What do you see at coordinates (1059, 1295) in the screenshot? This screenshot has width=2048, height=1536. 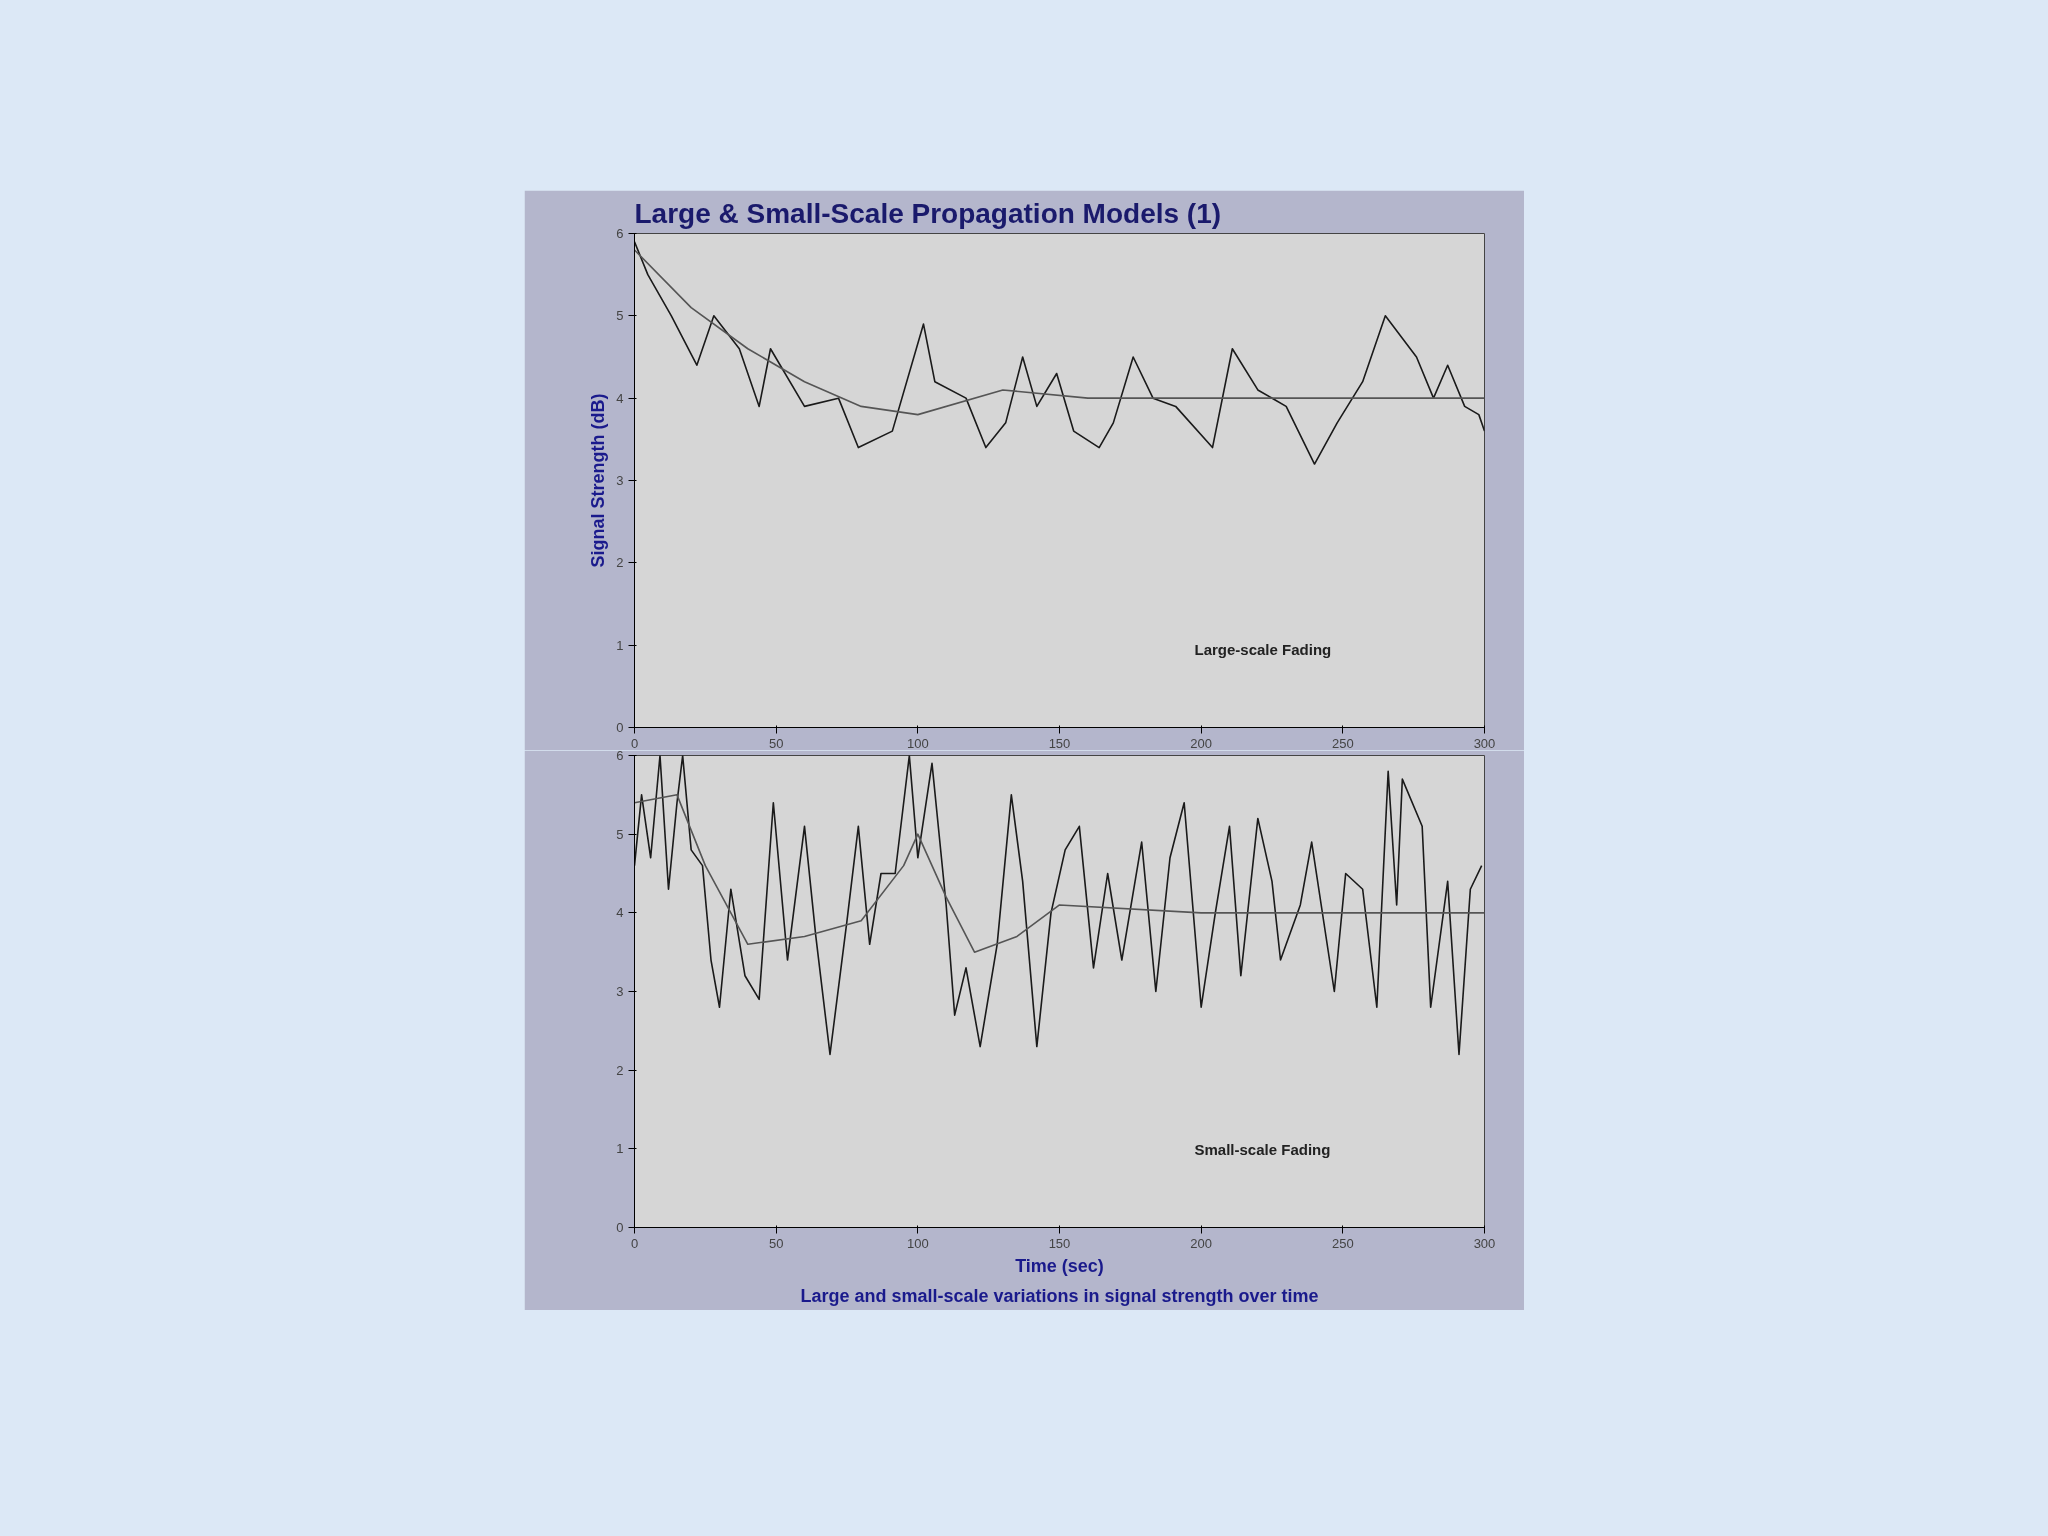 I see `text: Large and small-scale variations in signal strength over time` at bounding box center [1059, 1295].